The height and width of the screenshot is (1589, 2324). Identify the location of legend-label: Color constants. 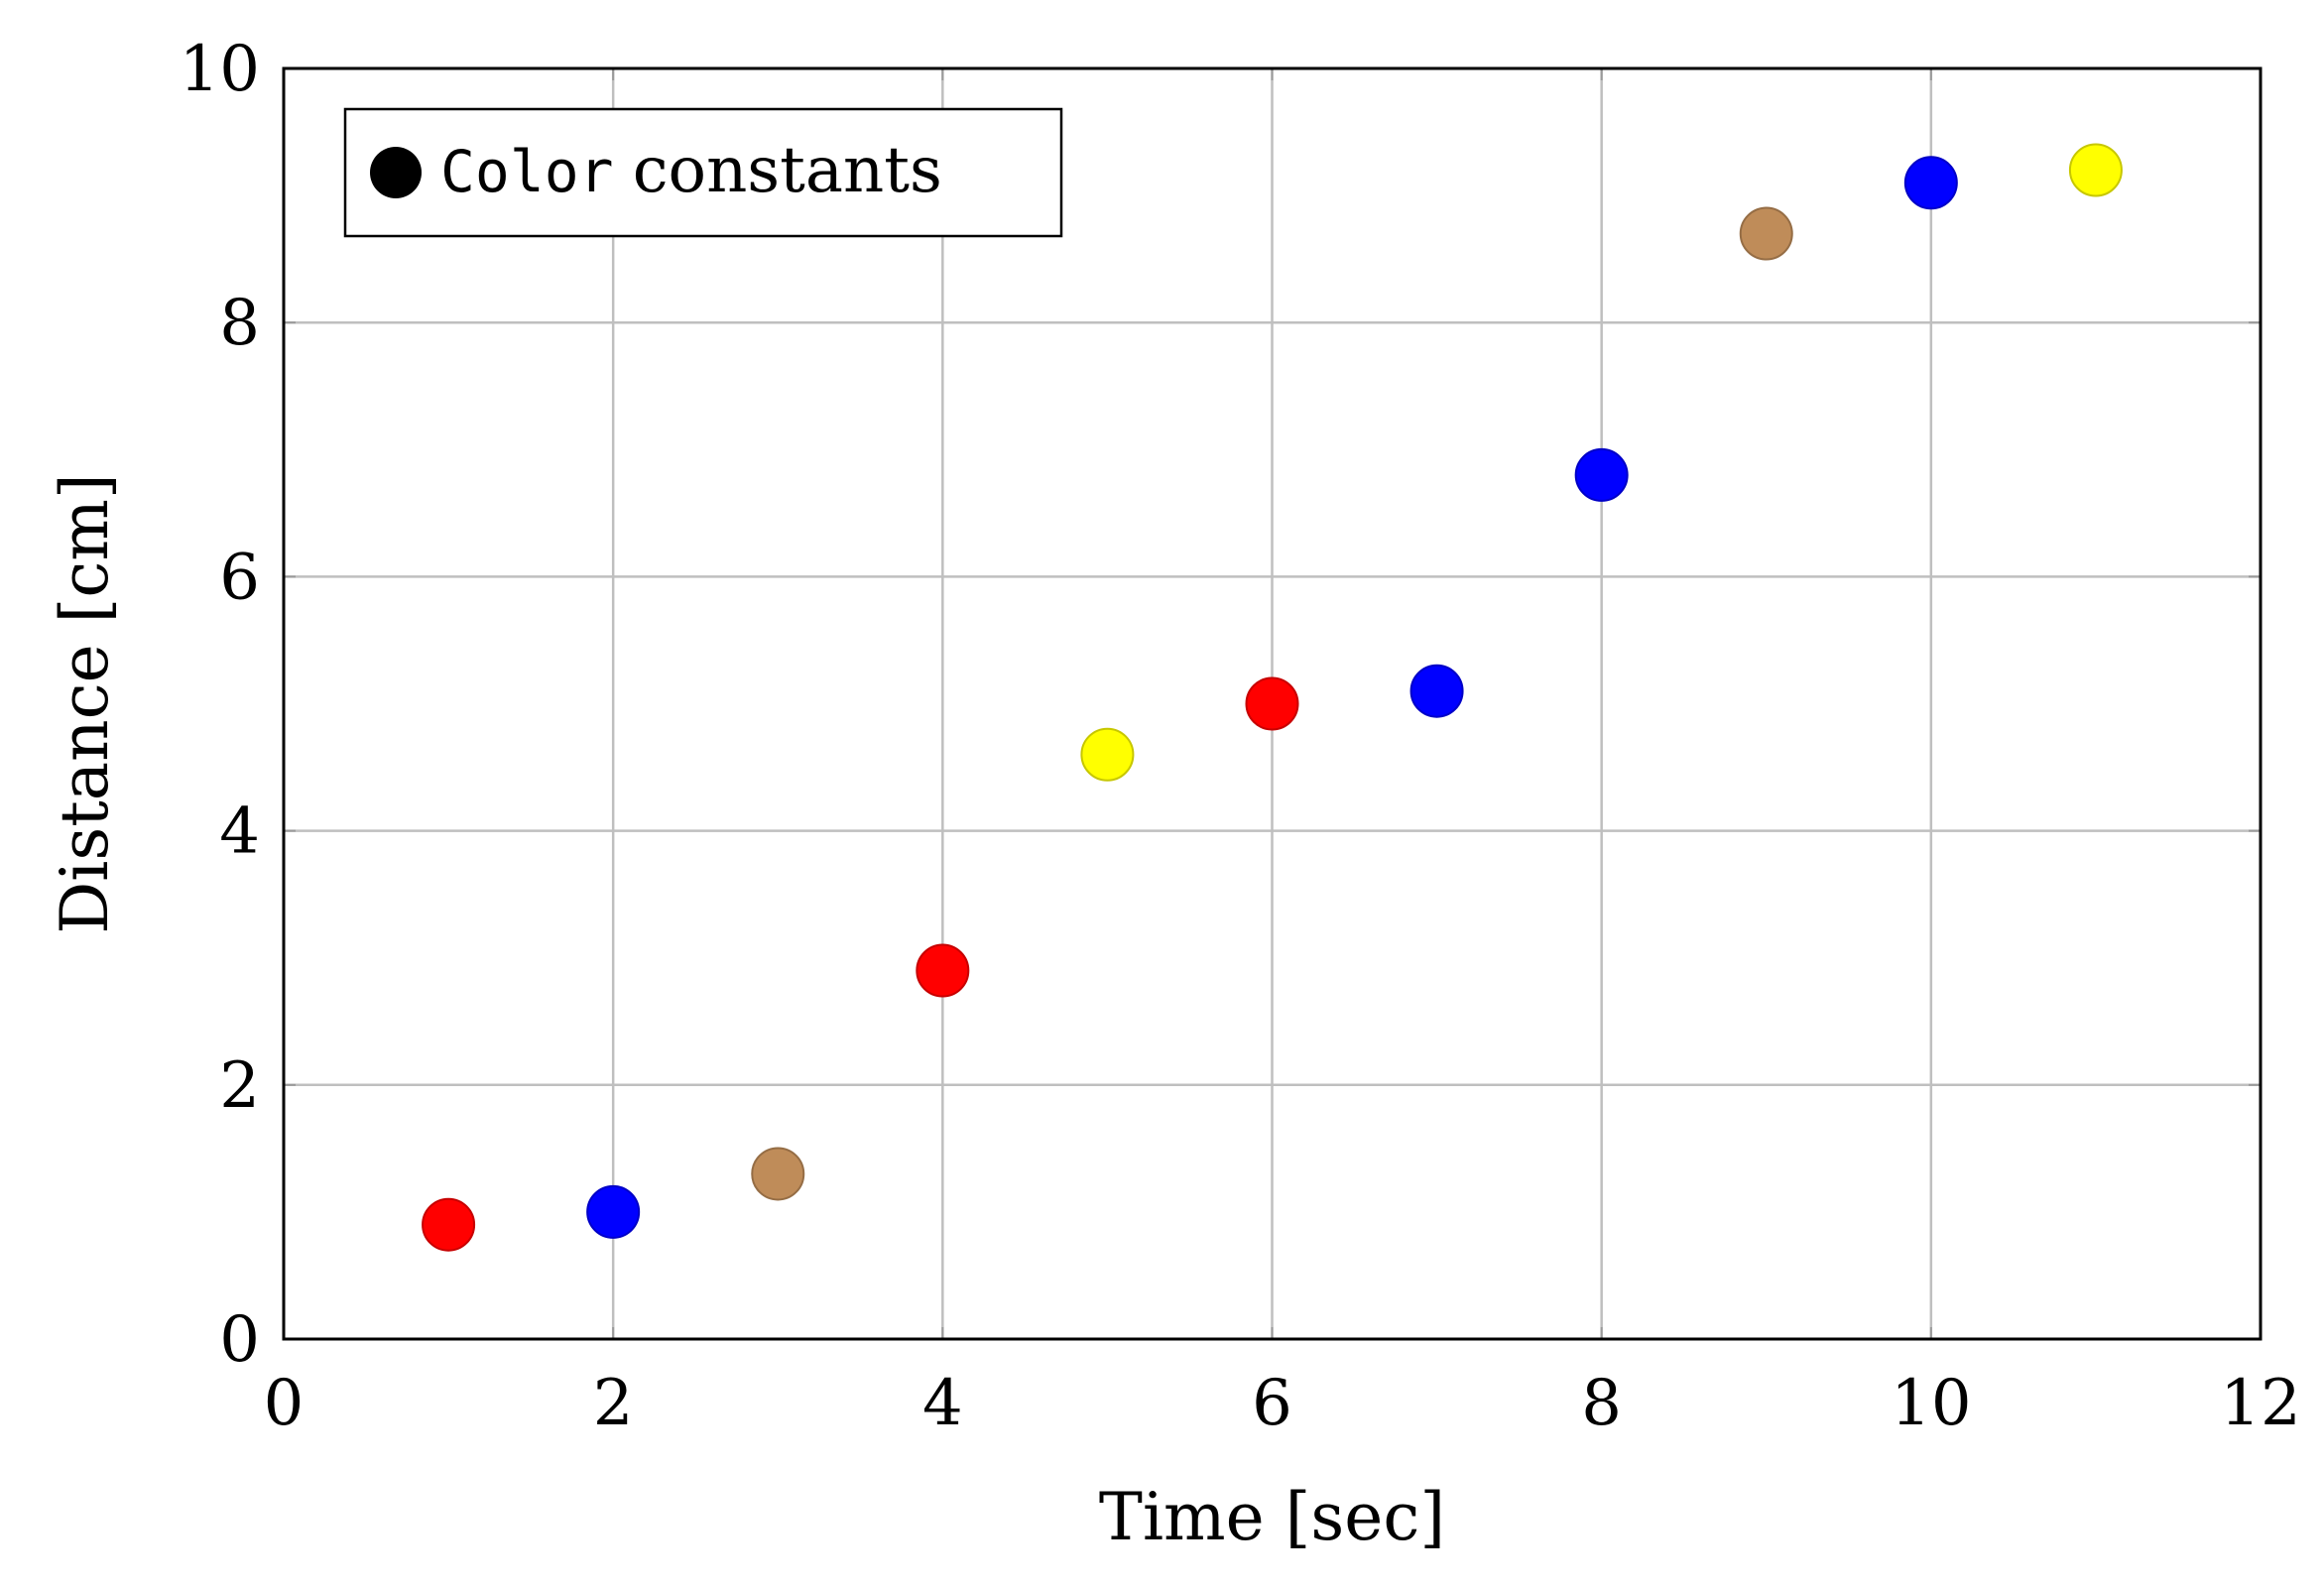
(691, 170).